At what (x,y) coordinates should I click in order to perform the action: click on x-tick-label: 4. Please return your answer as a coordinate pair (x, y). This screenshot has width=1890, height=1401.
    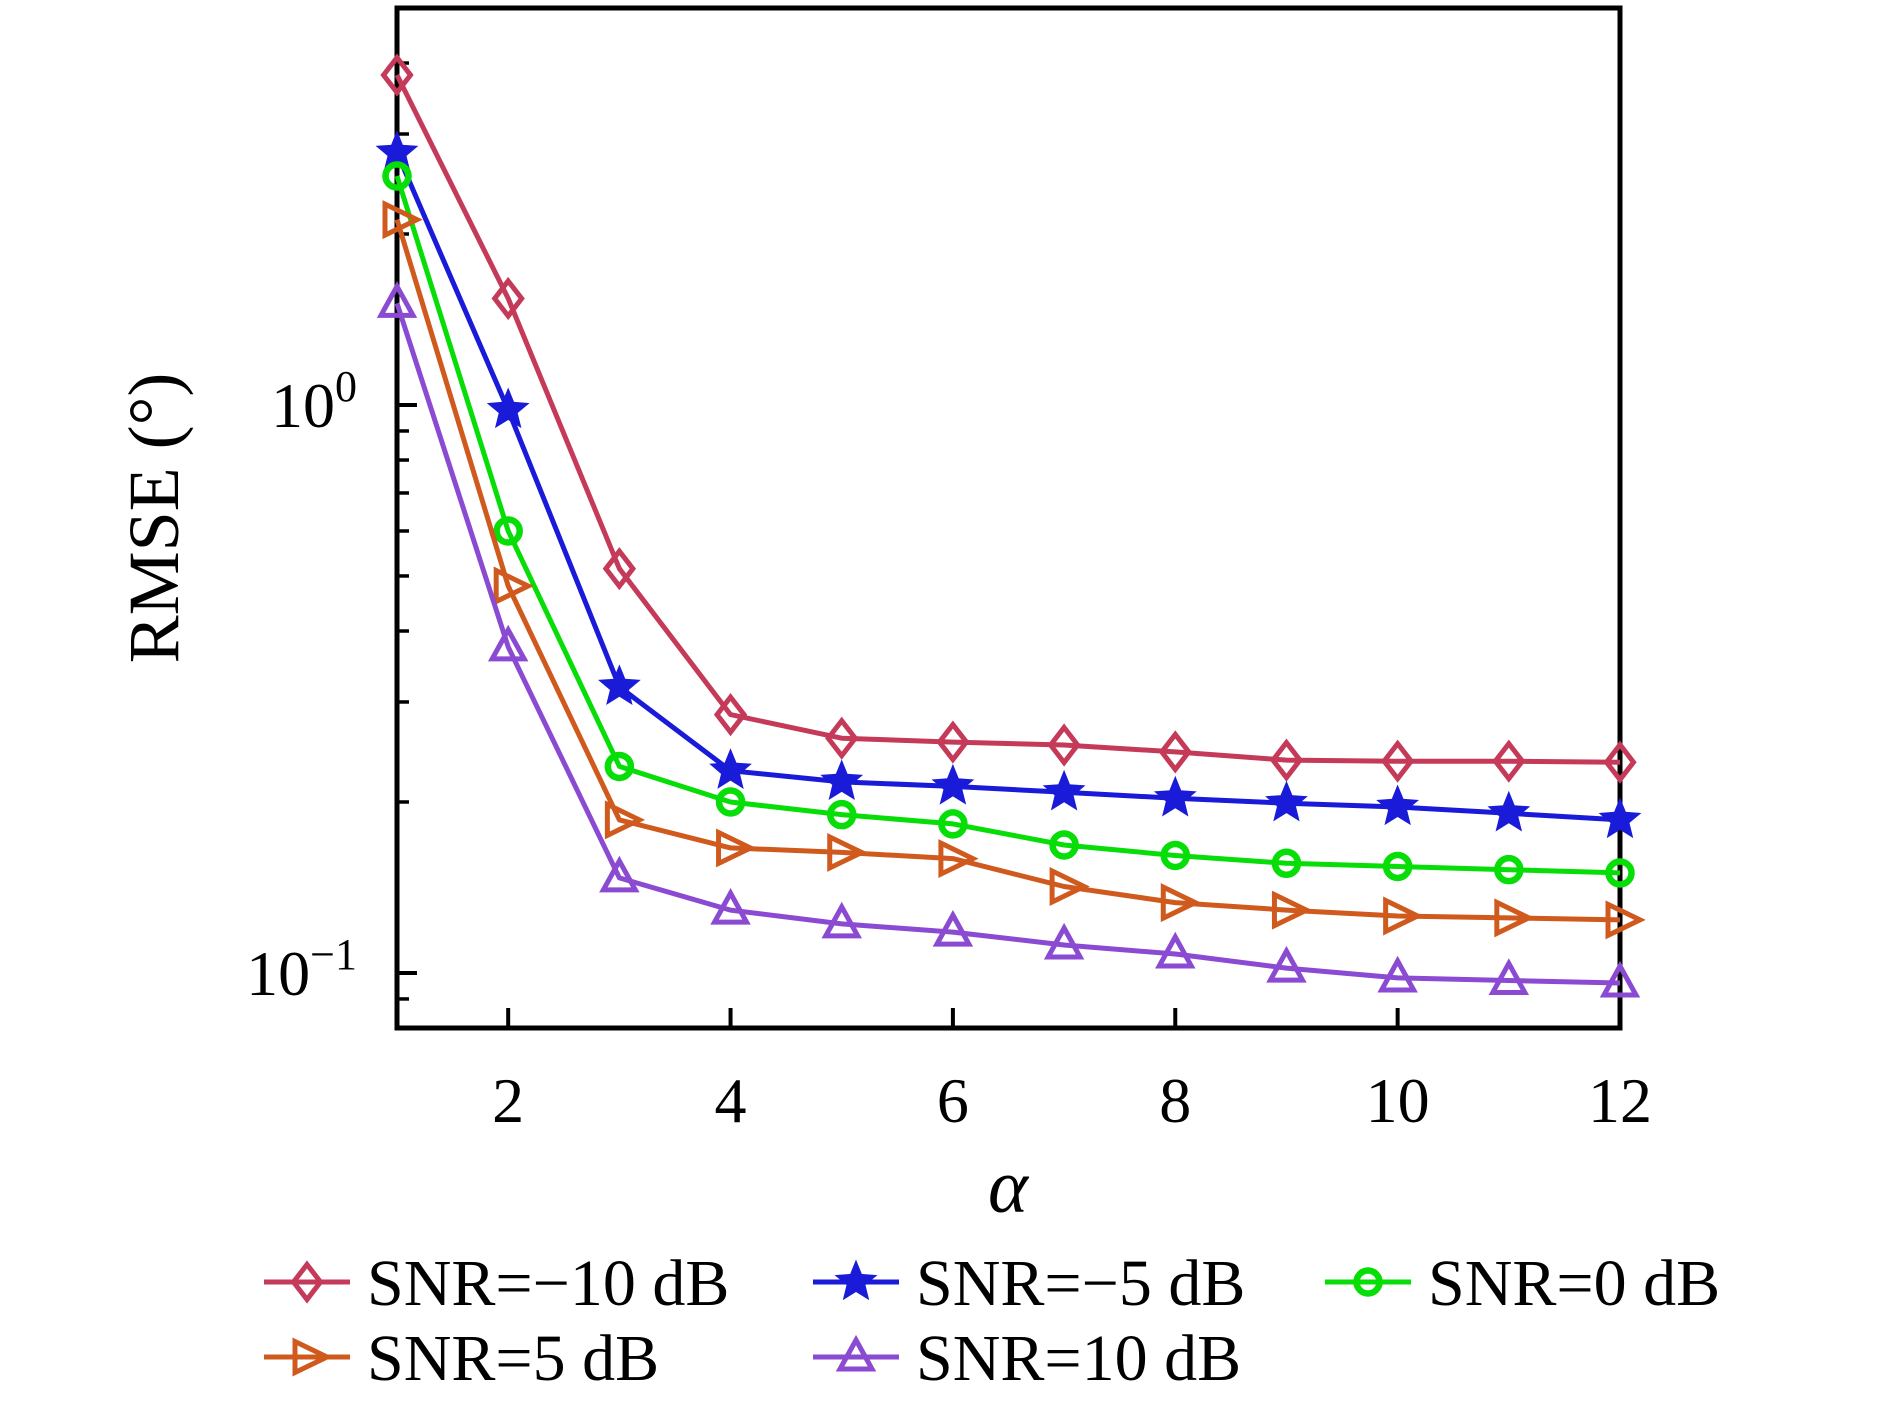
    Looking at the image, I should click on (731, 1100).